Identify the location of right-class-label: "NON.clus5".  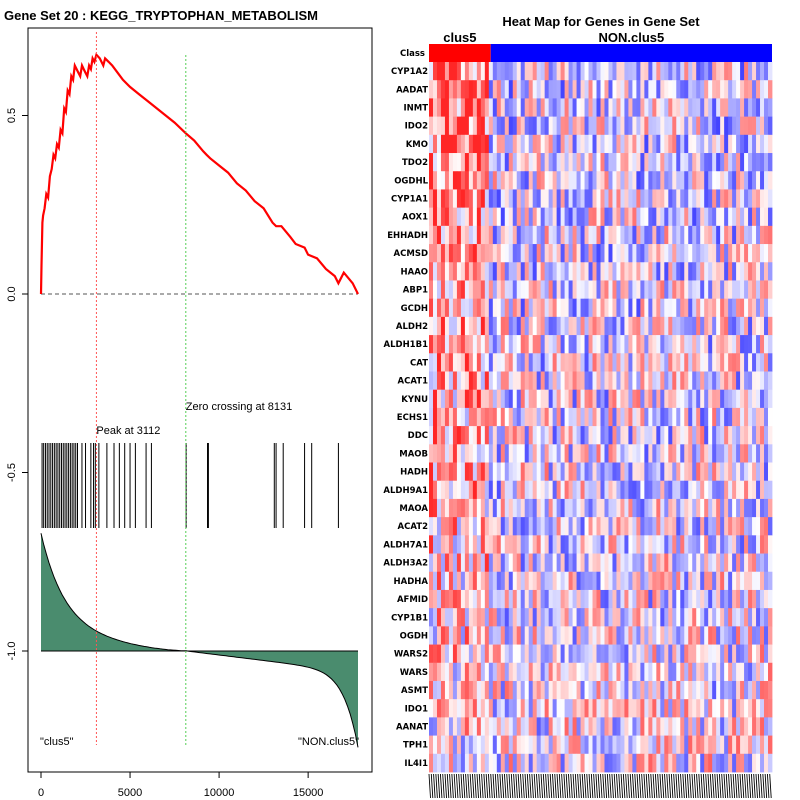
(328, 742).